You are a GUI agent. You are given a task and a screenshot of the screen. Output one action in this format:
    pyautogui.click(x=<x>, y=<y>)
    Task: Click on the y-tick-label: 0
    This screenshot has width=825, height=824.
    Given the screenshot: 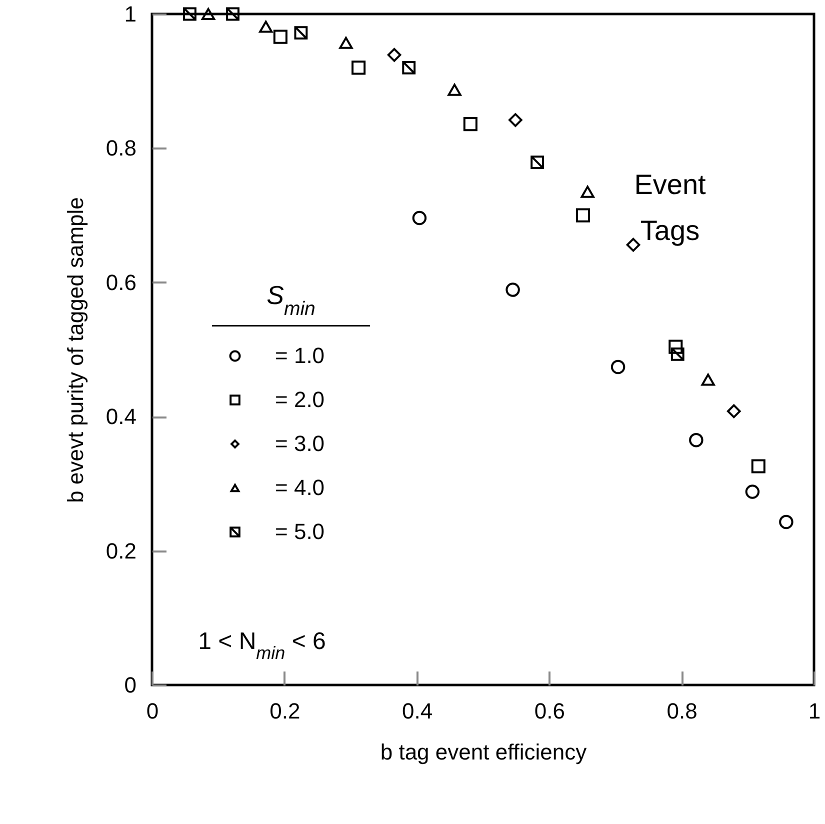 What is the action you would take?
    pyautogui.click(x=130, y=685)
    